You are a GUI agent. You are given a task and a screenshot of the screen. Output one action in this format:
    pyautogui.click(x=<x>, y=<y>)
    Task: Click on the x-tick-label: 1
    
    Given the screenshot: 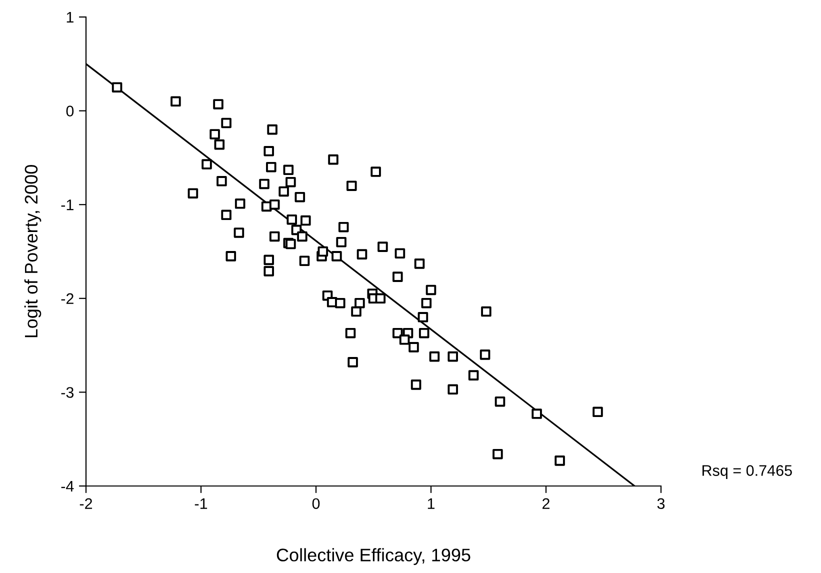 What is the action you would take?
    pyautogui.click(x=431, y=503)
    